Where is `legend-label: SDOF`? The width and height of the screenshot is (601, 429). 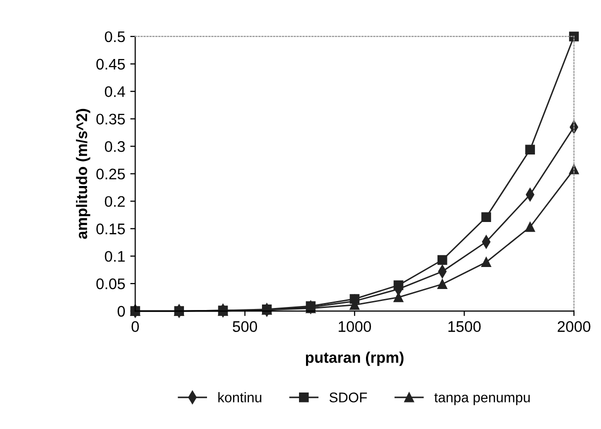
legend-label: SDOF is located at coordinates (348, 397).